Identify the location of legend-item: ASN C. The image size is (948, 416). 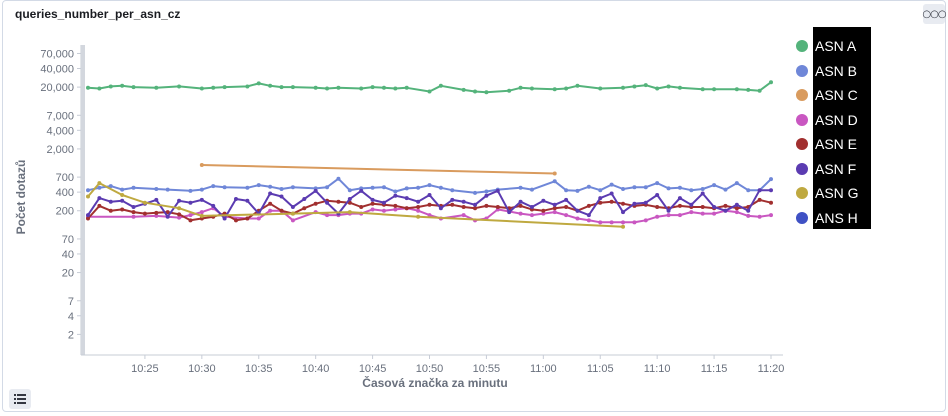
(825, 95).